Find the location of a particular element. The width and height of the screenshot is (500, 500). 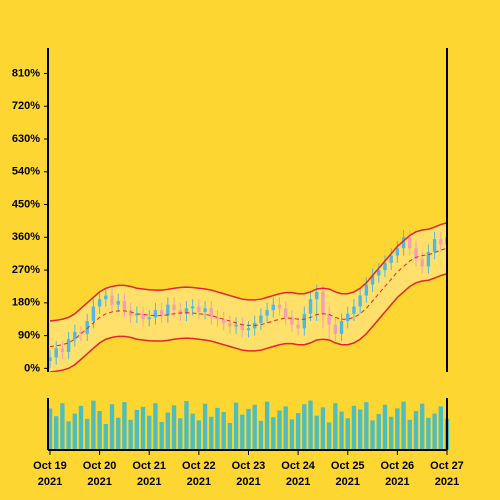

x-tick-label: Oct 27 is located at coordinates (447, 466).